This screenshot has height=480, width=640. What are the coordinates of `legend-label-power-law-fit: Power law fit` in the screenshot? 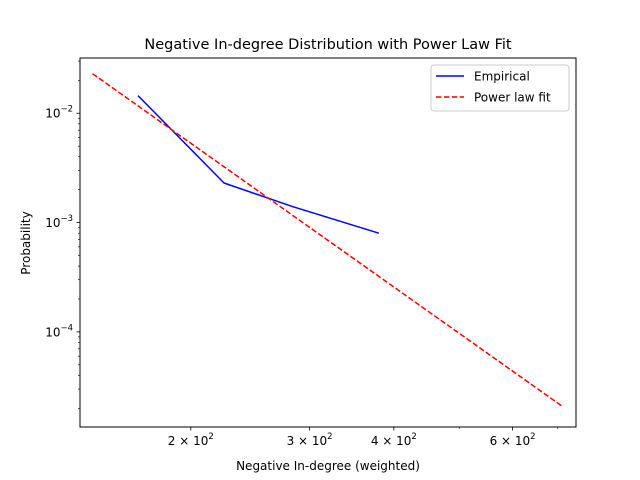 It's located at (512, 98).